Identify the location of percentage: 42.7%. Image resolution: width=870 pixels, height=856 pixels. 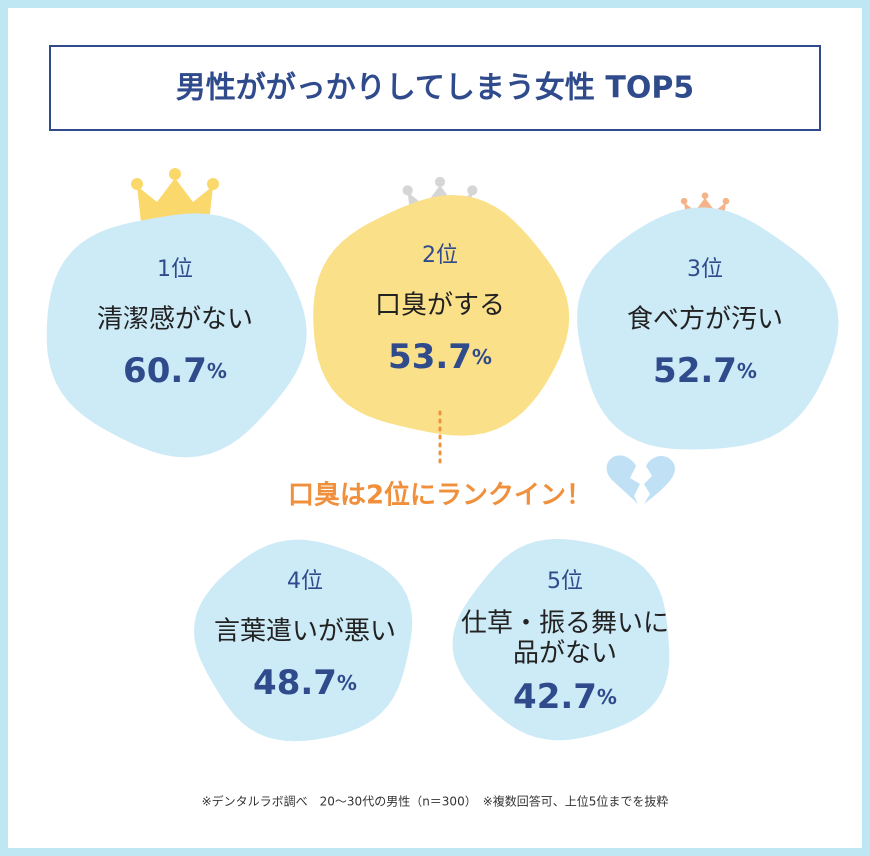
(565, 697).